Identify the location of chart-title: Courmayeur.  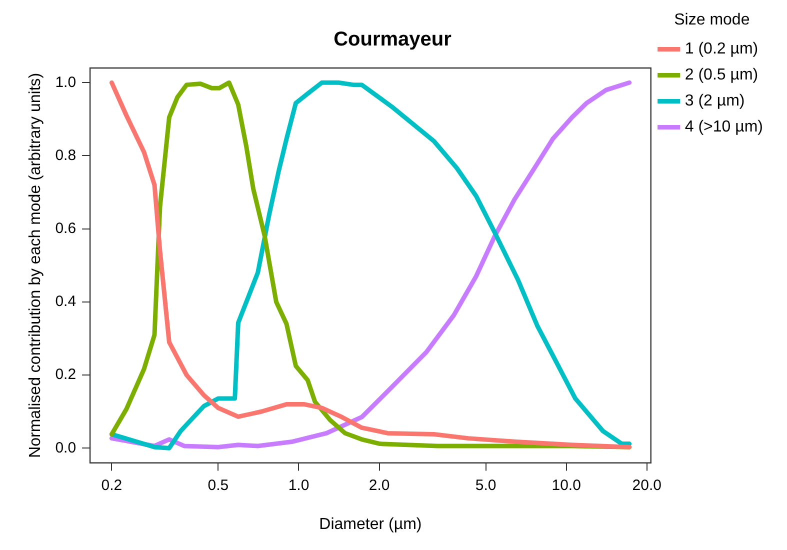
(393, 39).